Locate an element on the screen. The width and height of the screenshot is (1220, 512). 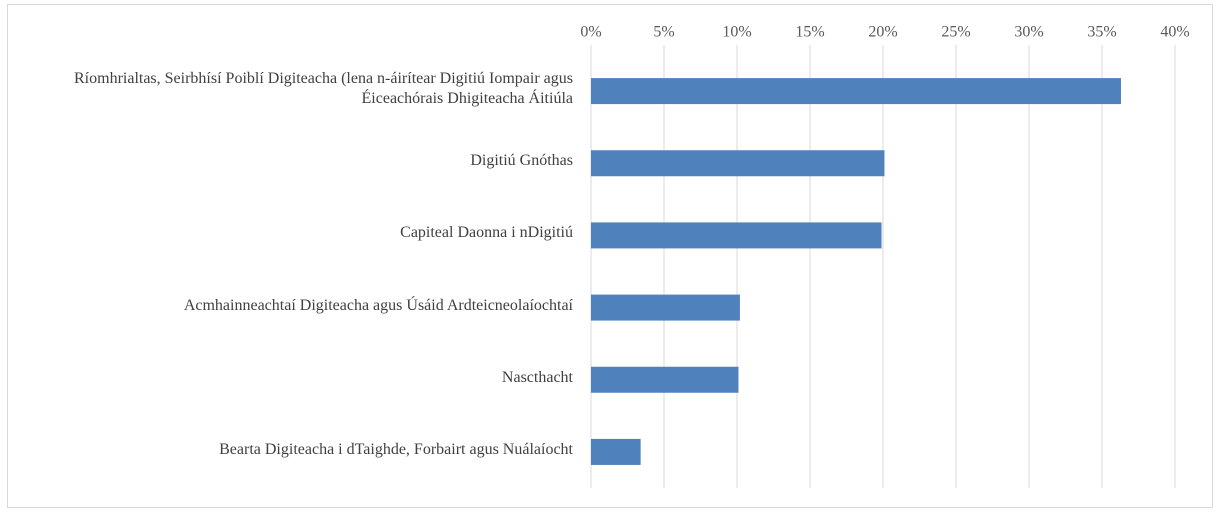
x-tick-label: 15% is located at coordinates (809, 32).